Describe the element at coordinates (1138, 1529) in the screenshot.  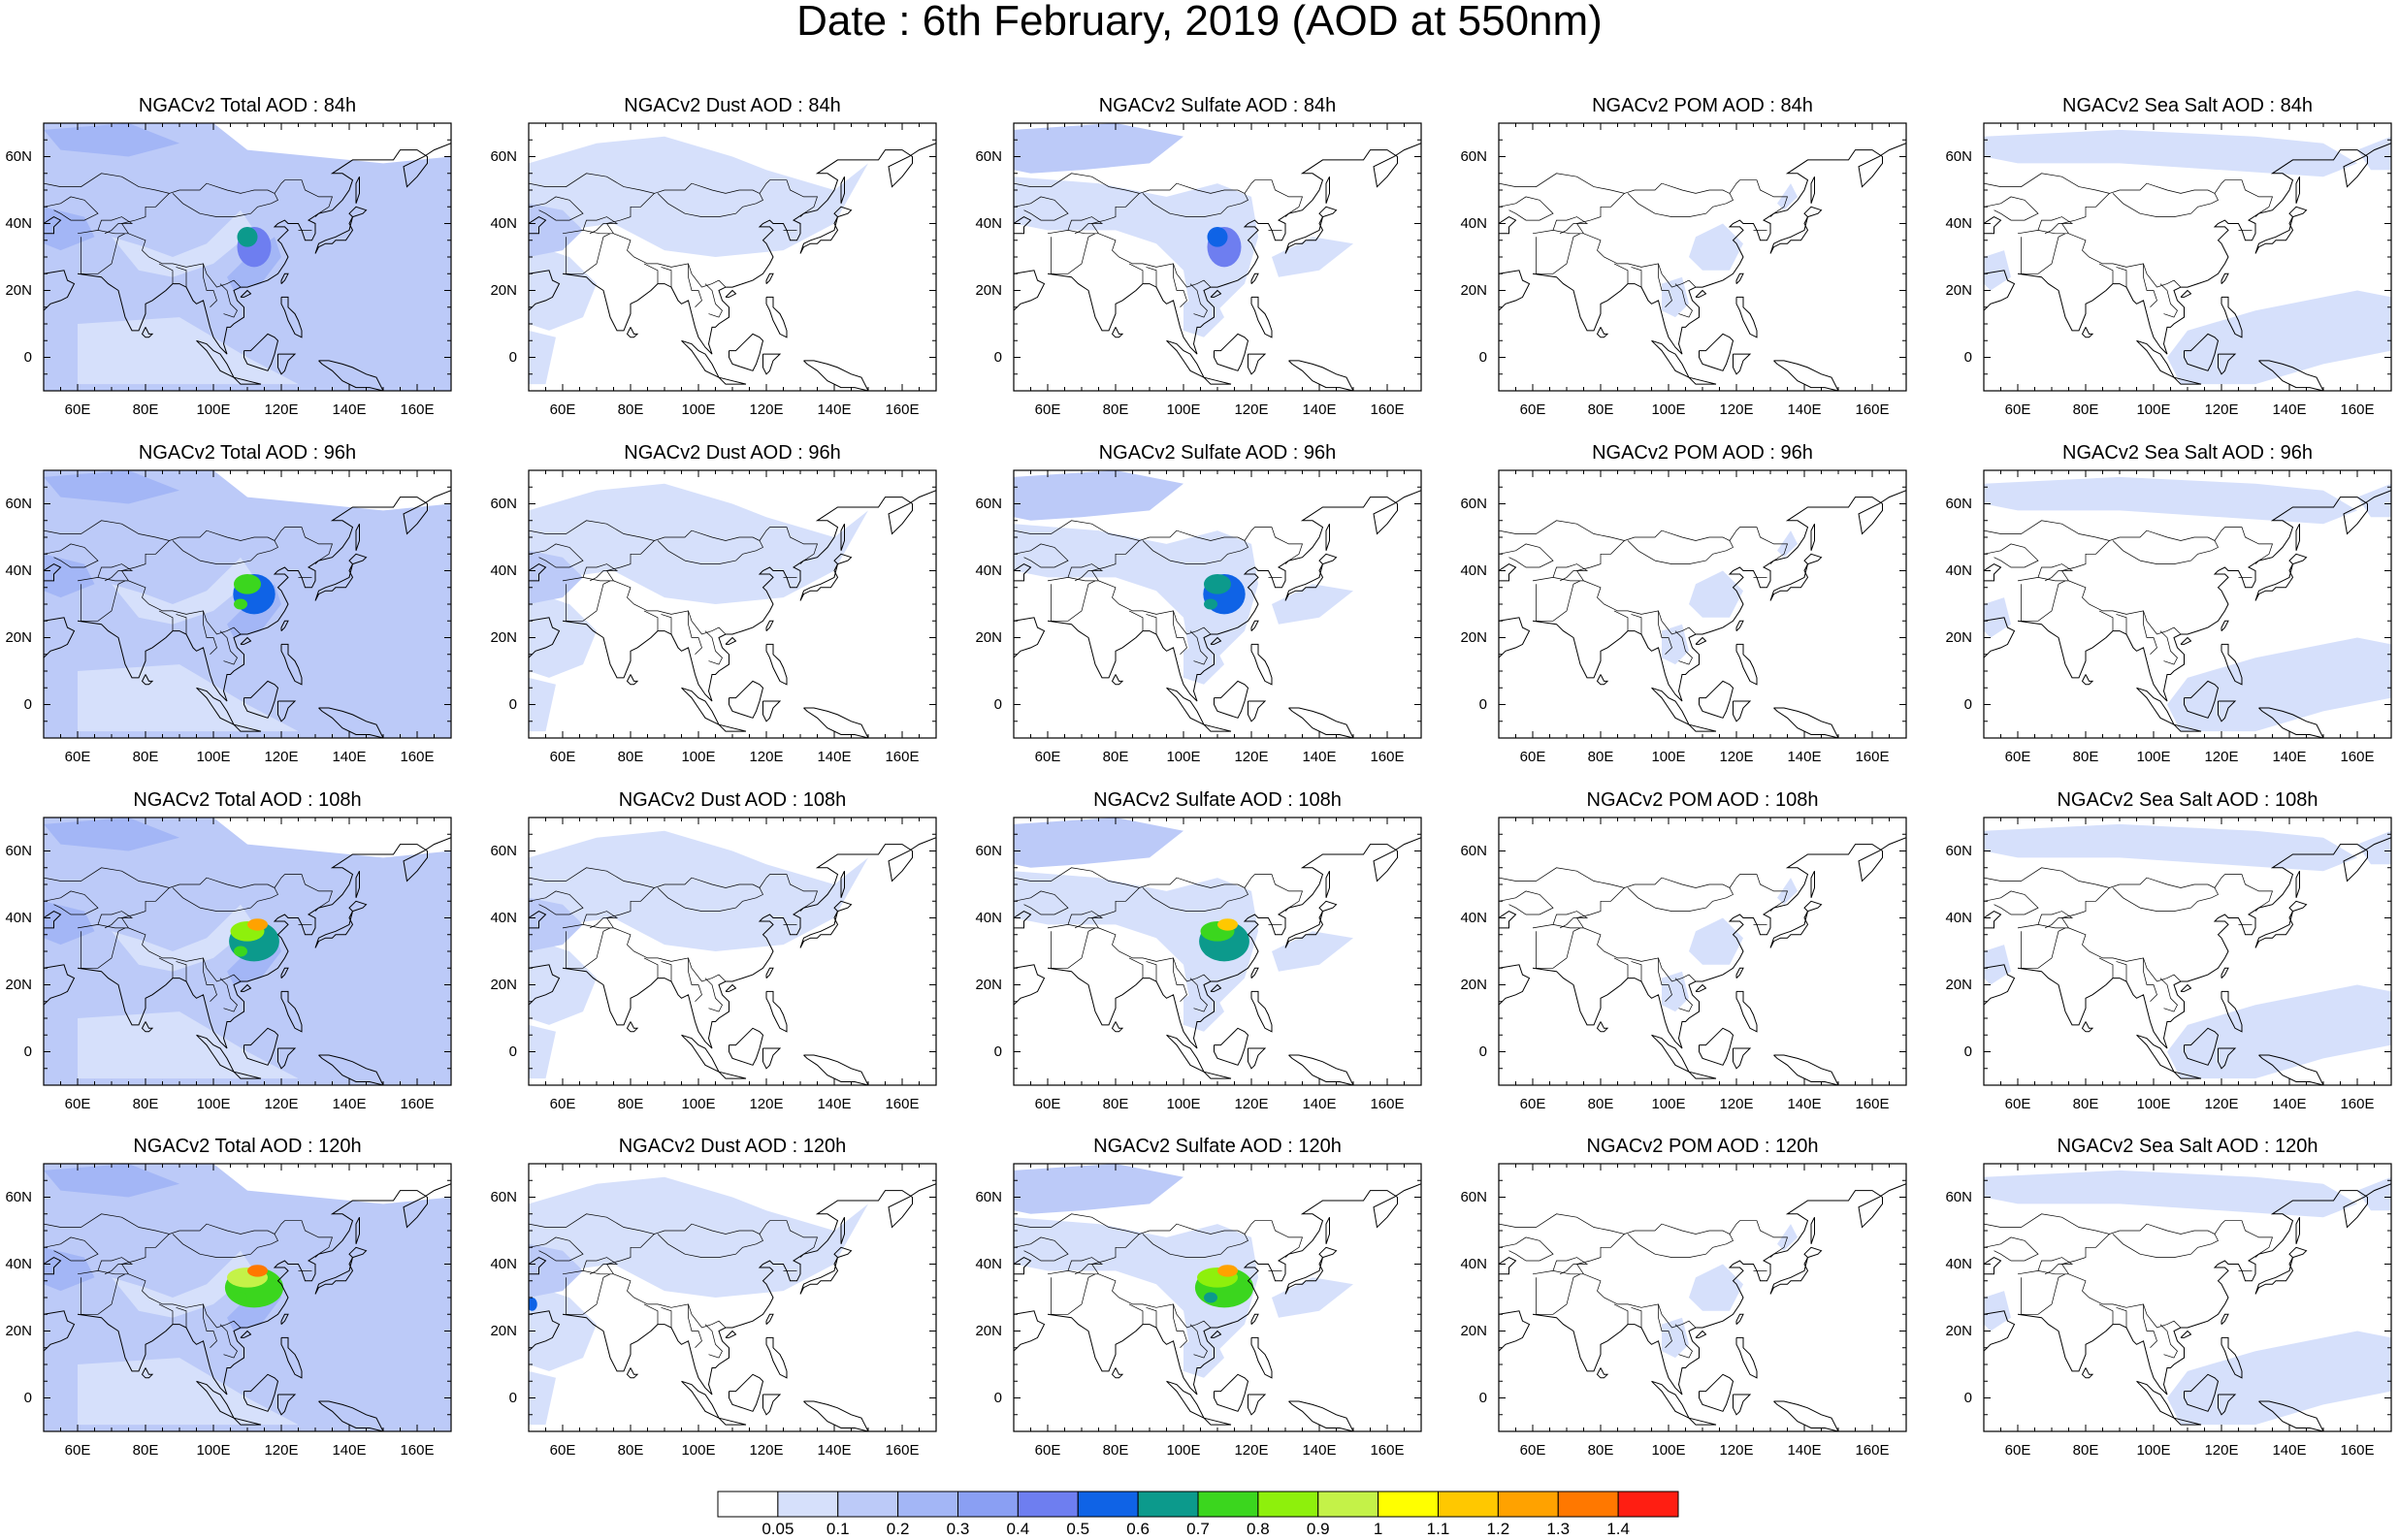
I see `colorbar-label: 0.6` at that location.